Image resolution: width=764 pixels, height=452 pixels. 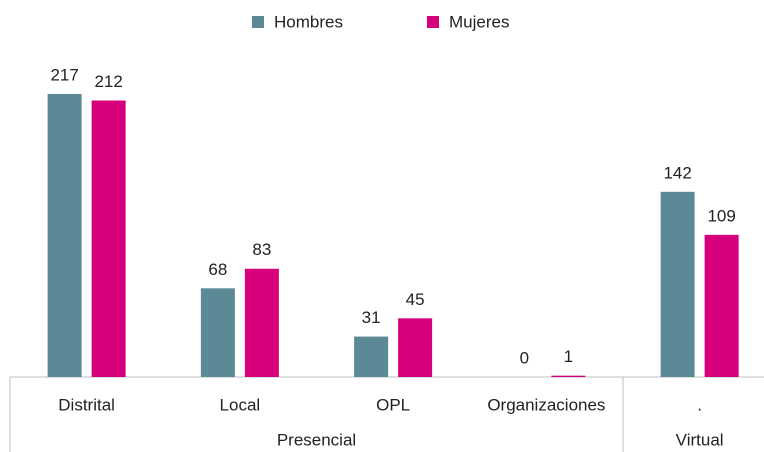 What do you see at coordinates (677, 172) in the screenshot?
I see `data-label: 142` at bounding box center [677, 172].